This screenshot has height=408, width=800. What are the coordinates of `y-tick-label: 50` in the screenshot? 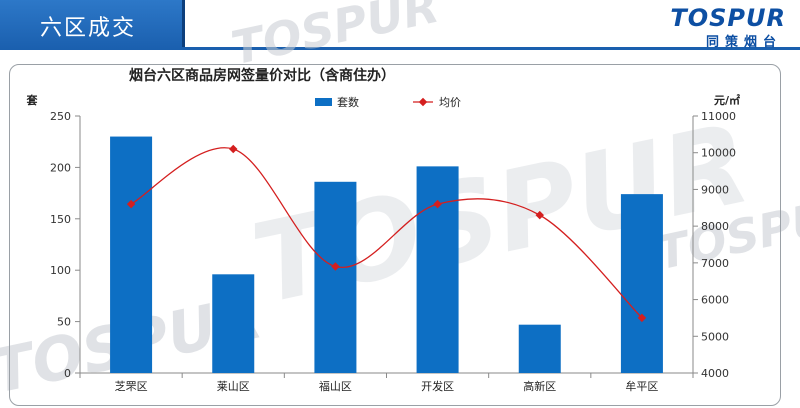 It's located at (64, 322).